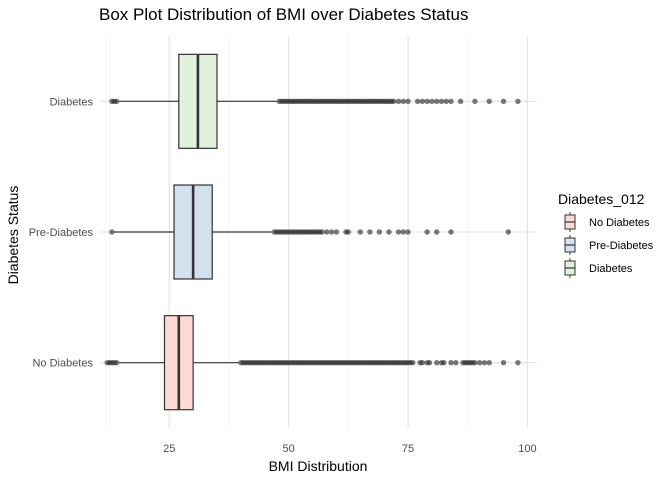 The height and width of the screenshot is (480, 672). I want to click on legend-title: Diabetes_012, so click(601, 199).